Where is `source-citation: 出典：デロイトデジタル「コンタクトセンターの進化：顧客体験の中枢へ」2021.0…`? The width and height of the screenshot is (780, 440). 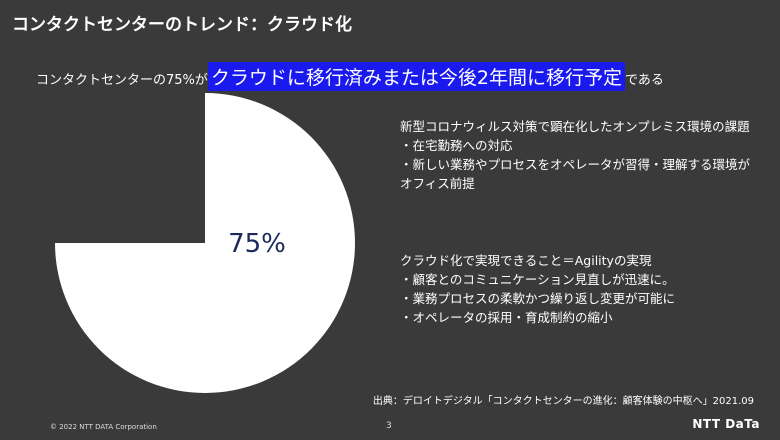 source-citation: 出典：デロイトデジタル「コンタクトセンターの進化：顧客体験の中枢へ」2021.0… is located at coordinates (563, 401).